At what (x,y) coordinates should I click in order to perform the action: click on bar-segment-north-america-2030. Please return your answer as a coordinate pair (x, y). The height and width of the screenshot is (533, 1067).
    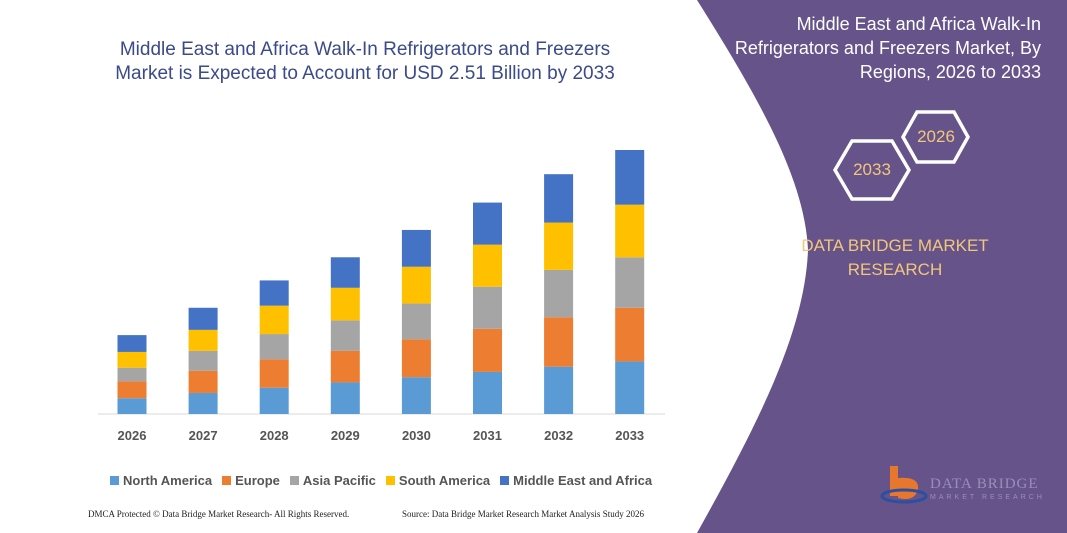
    Looking at the image, I should click on (416, 395).